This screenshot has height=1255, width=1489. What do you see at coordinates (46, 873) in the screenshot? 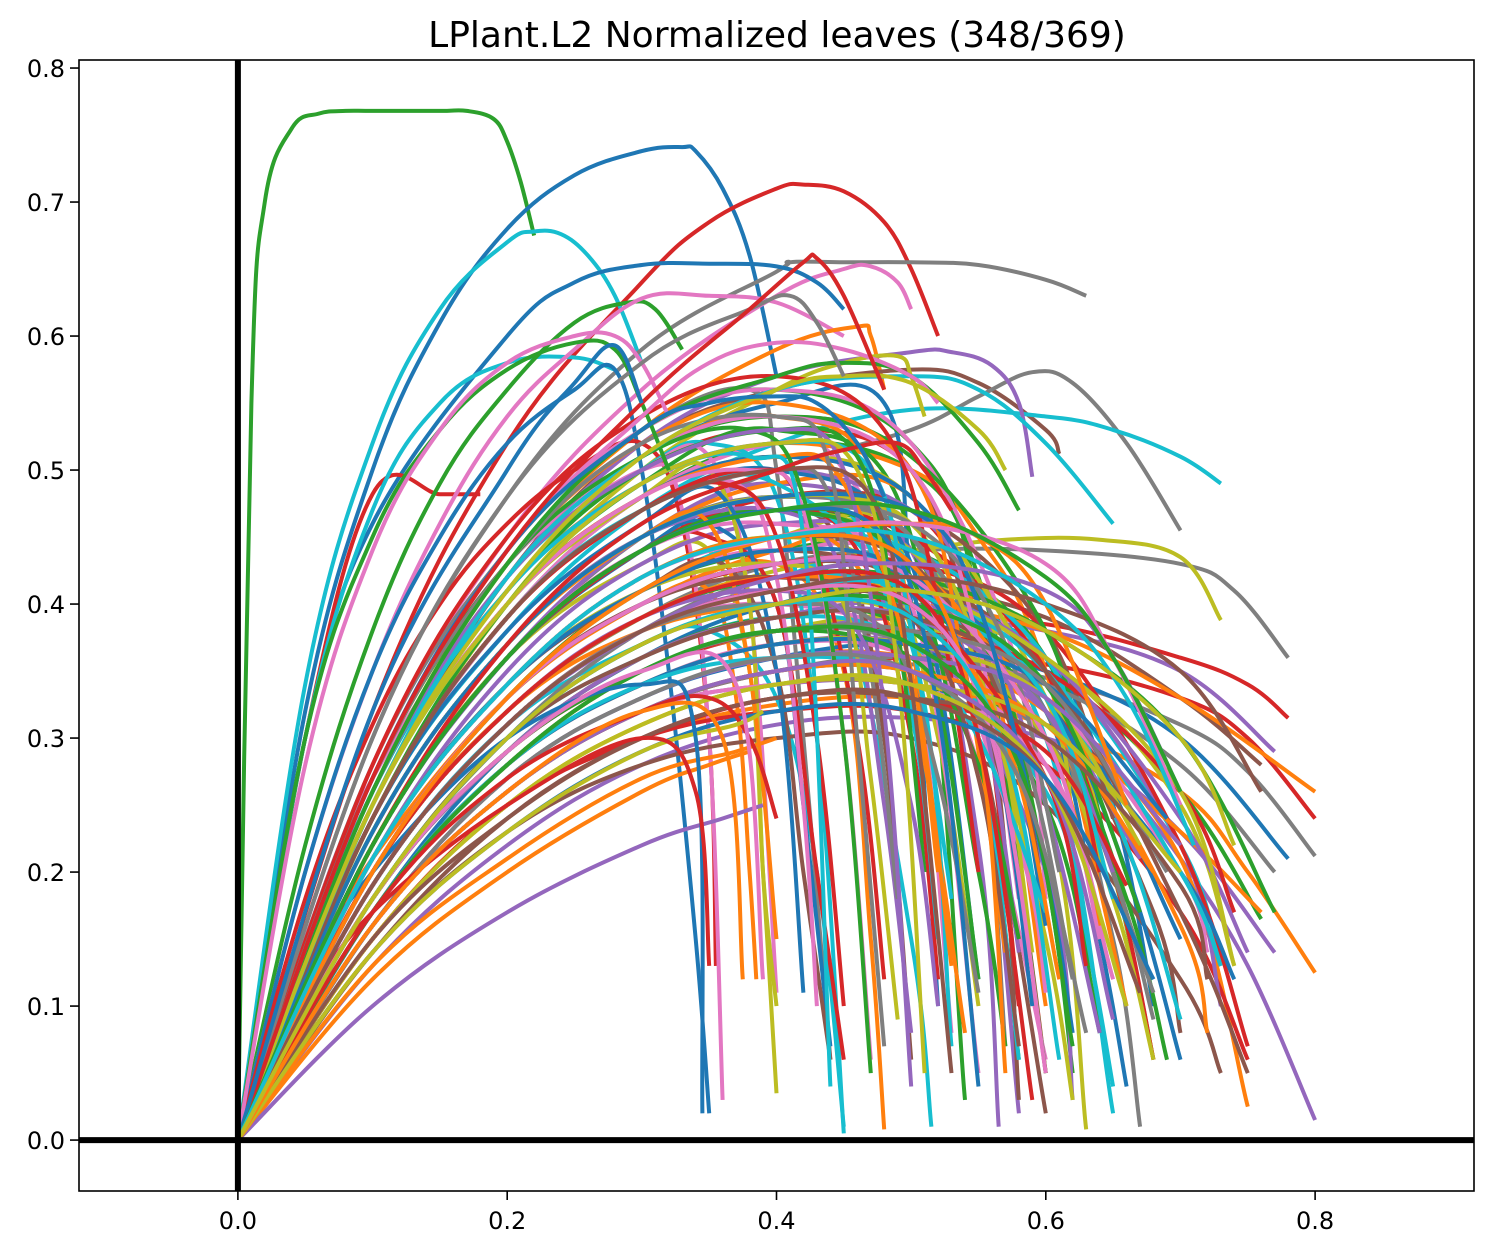
I see `y-tick-label: 0.2` at bounding box center [46, 873].